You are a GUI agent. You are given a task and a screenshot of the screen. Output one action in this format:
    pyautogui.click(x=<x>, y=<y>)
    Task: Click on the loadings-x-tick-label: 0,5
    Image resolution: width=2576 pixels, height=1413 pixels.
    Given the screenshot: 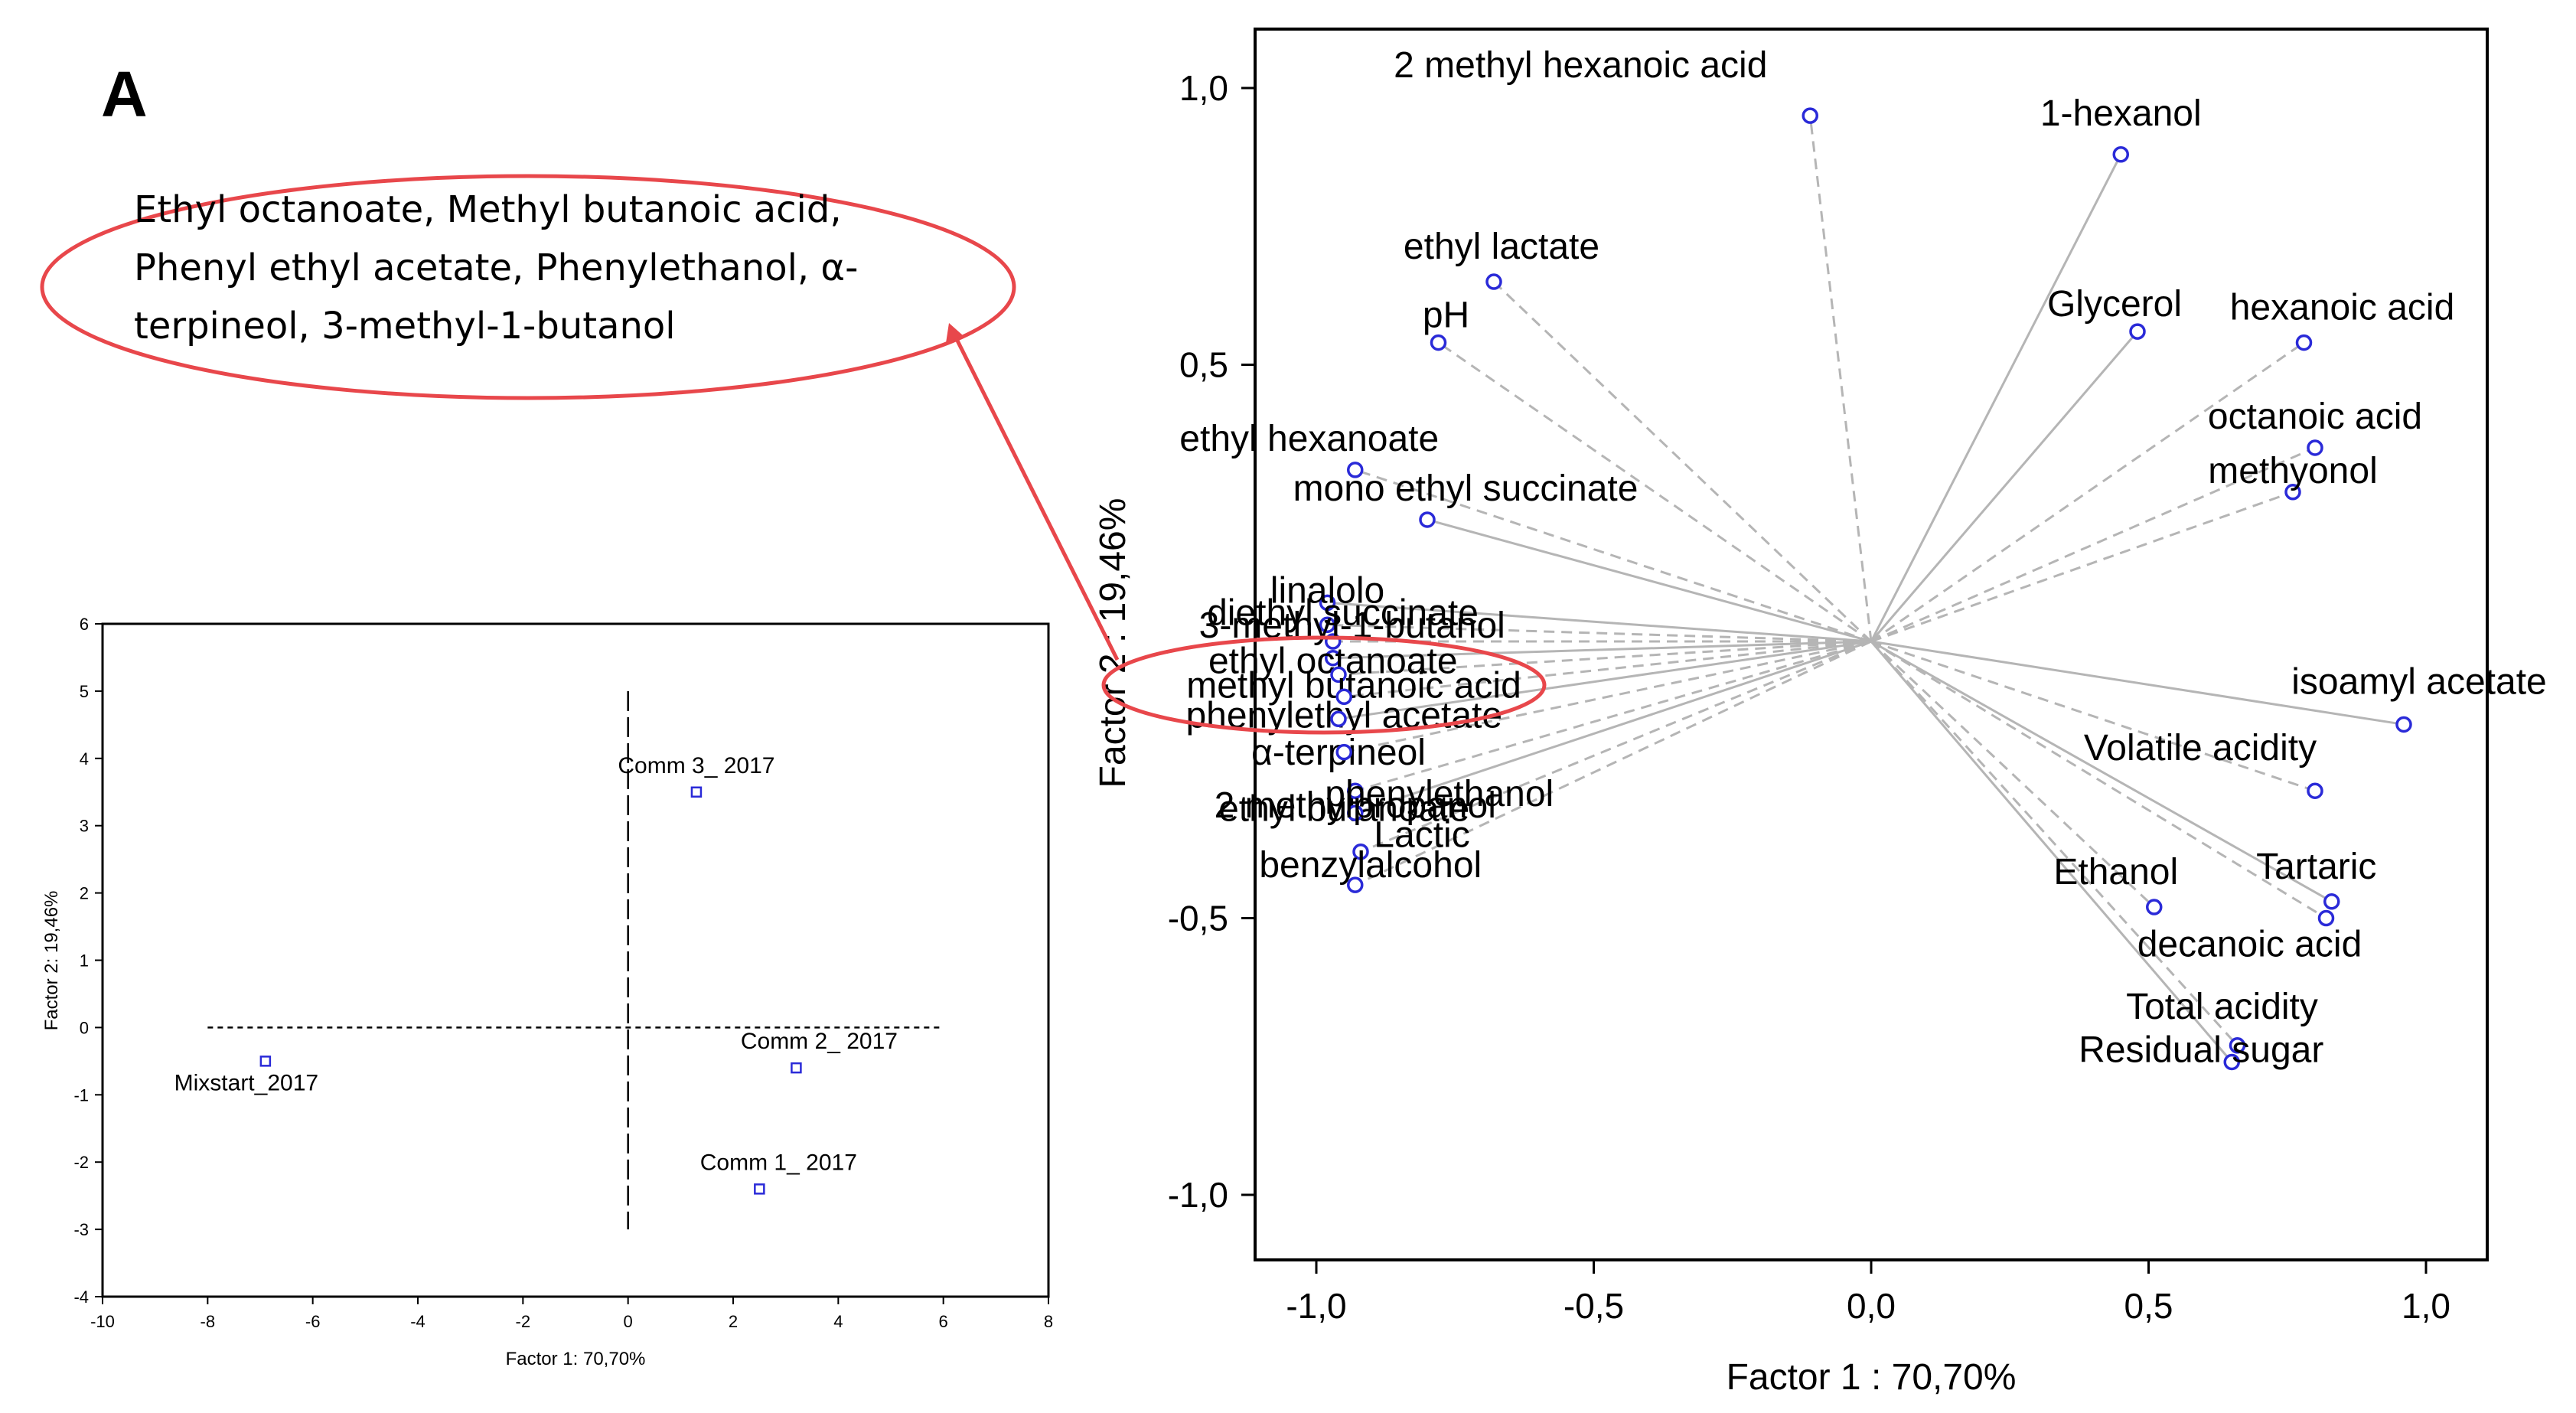 What is the action you would take?
    pyautogui.click(x=2148, y=1306)
    